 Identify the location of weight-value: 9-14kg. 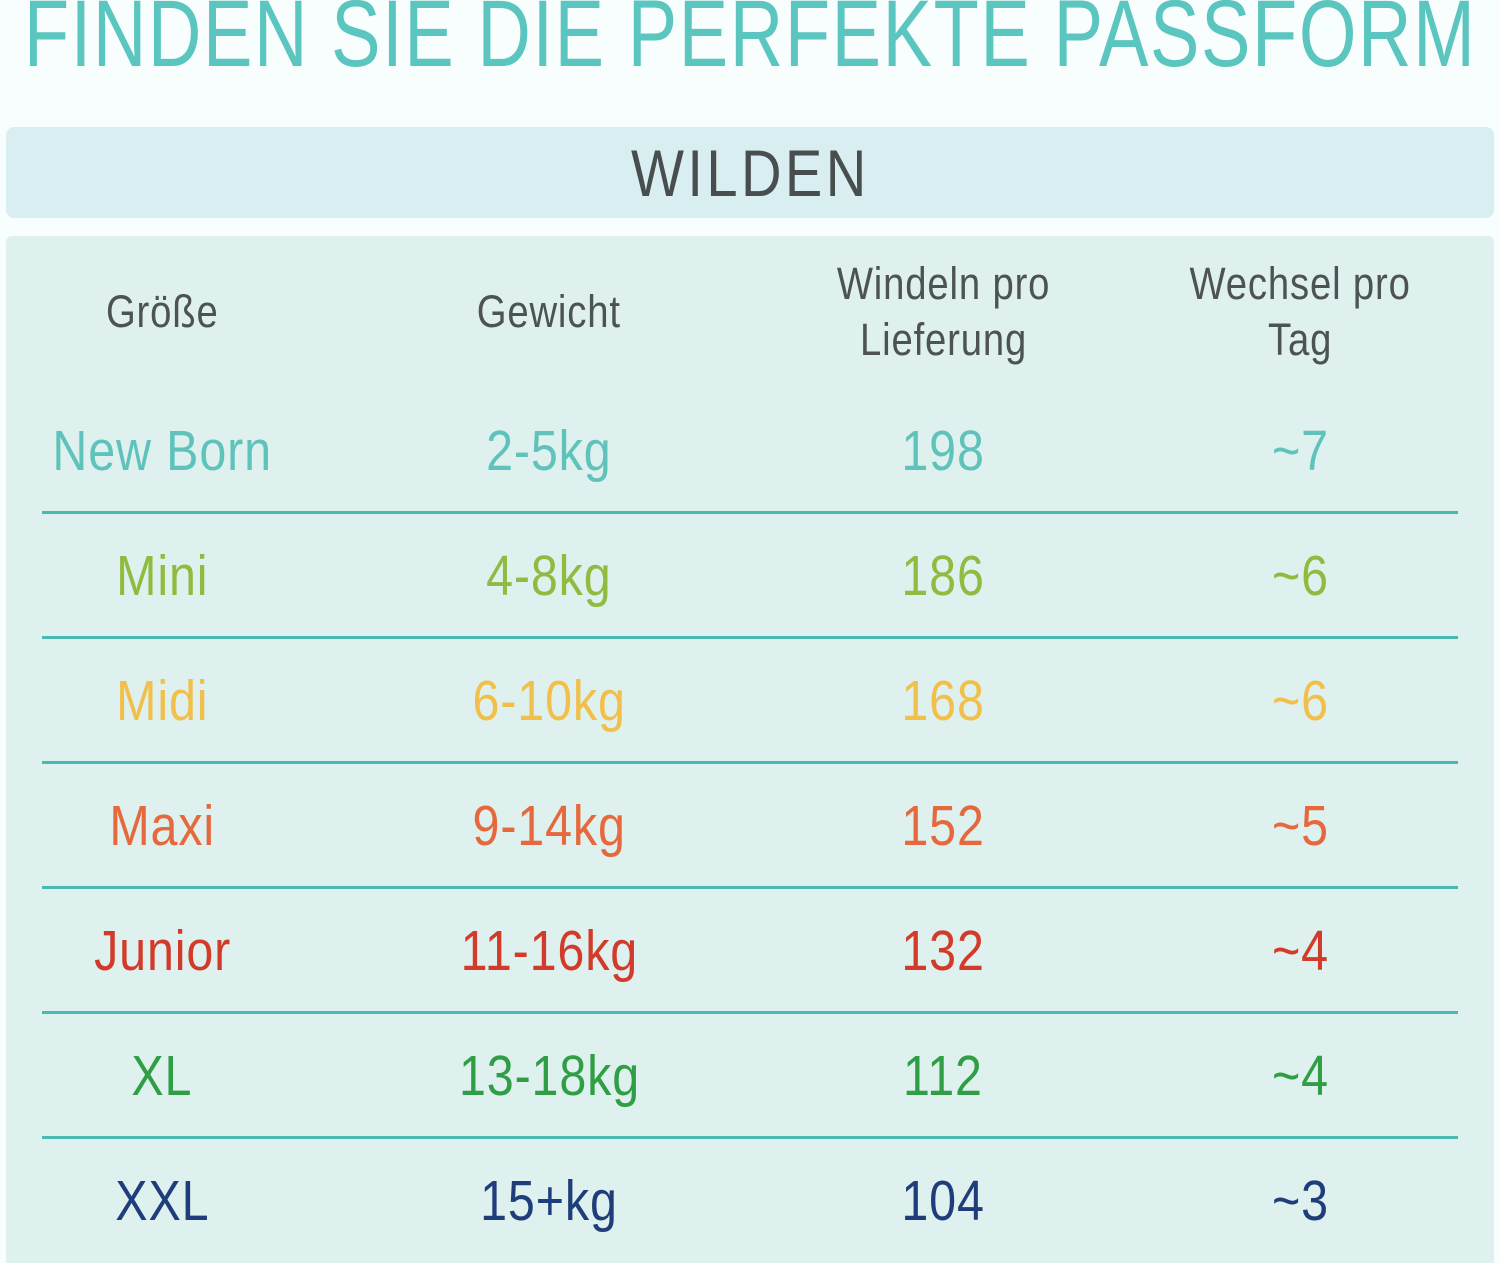
(549, 825).